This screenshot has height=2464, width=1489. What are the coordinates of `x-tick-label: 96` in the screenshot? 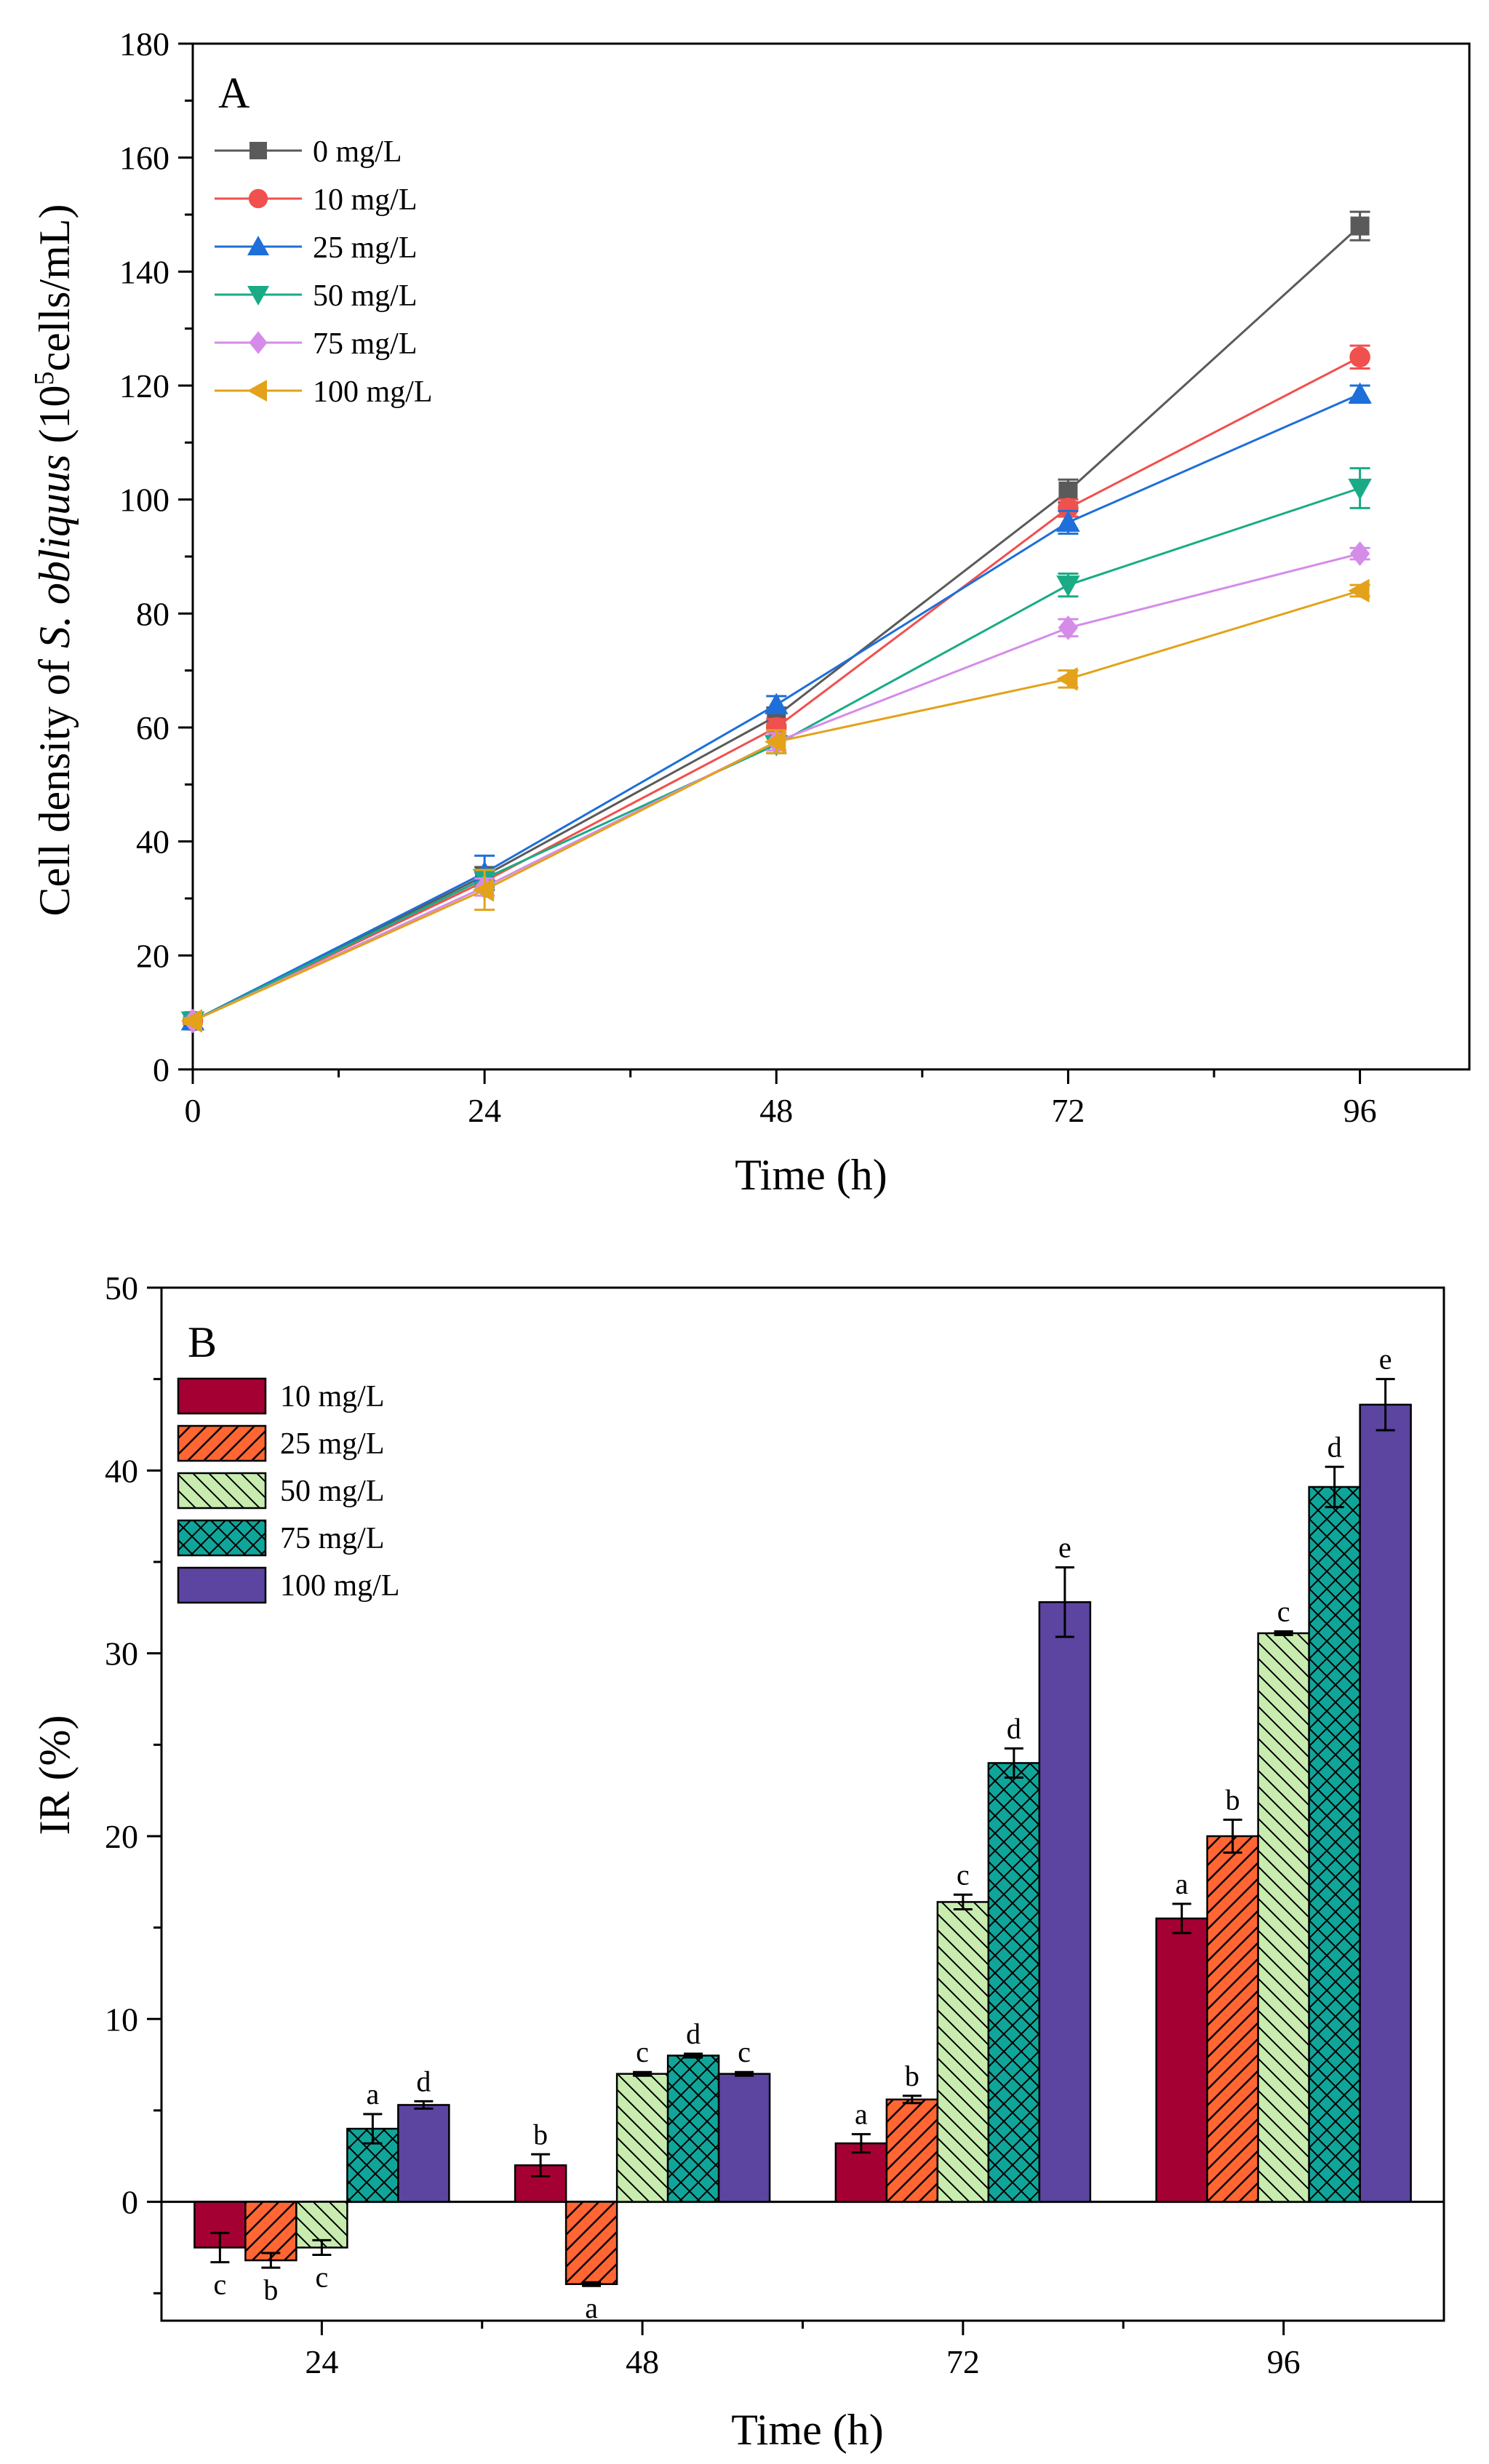 It's located at (1360, 1110).